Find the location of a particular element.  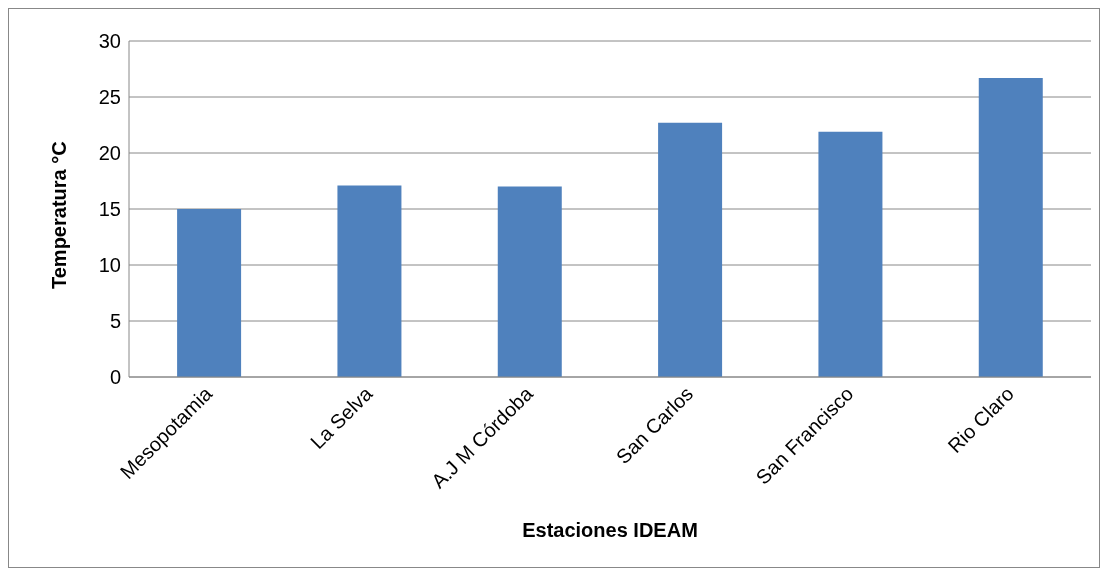

y-tick-label: 5 is located at coordinates (115, 321).